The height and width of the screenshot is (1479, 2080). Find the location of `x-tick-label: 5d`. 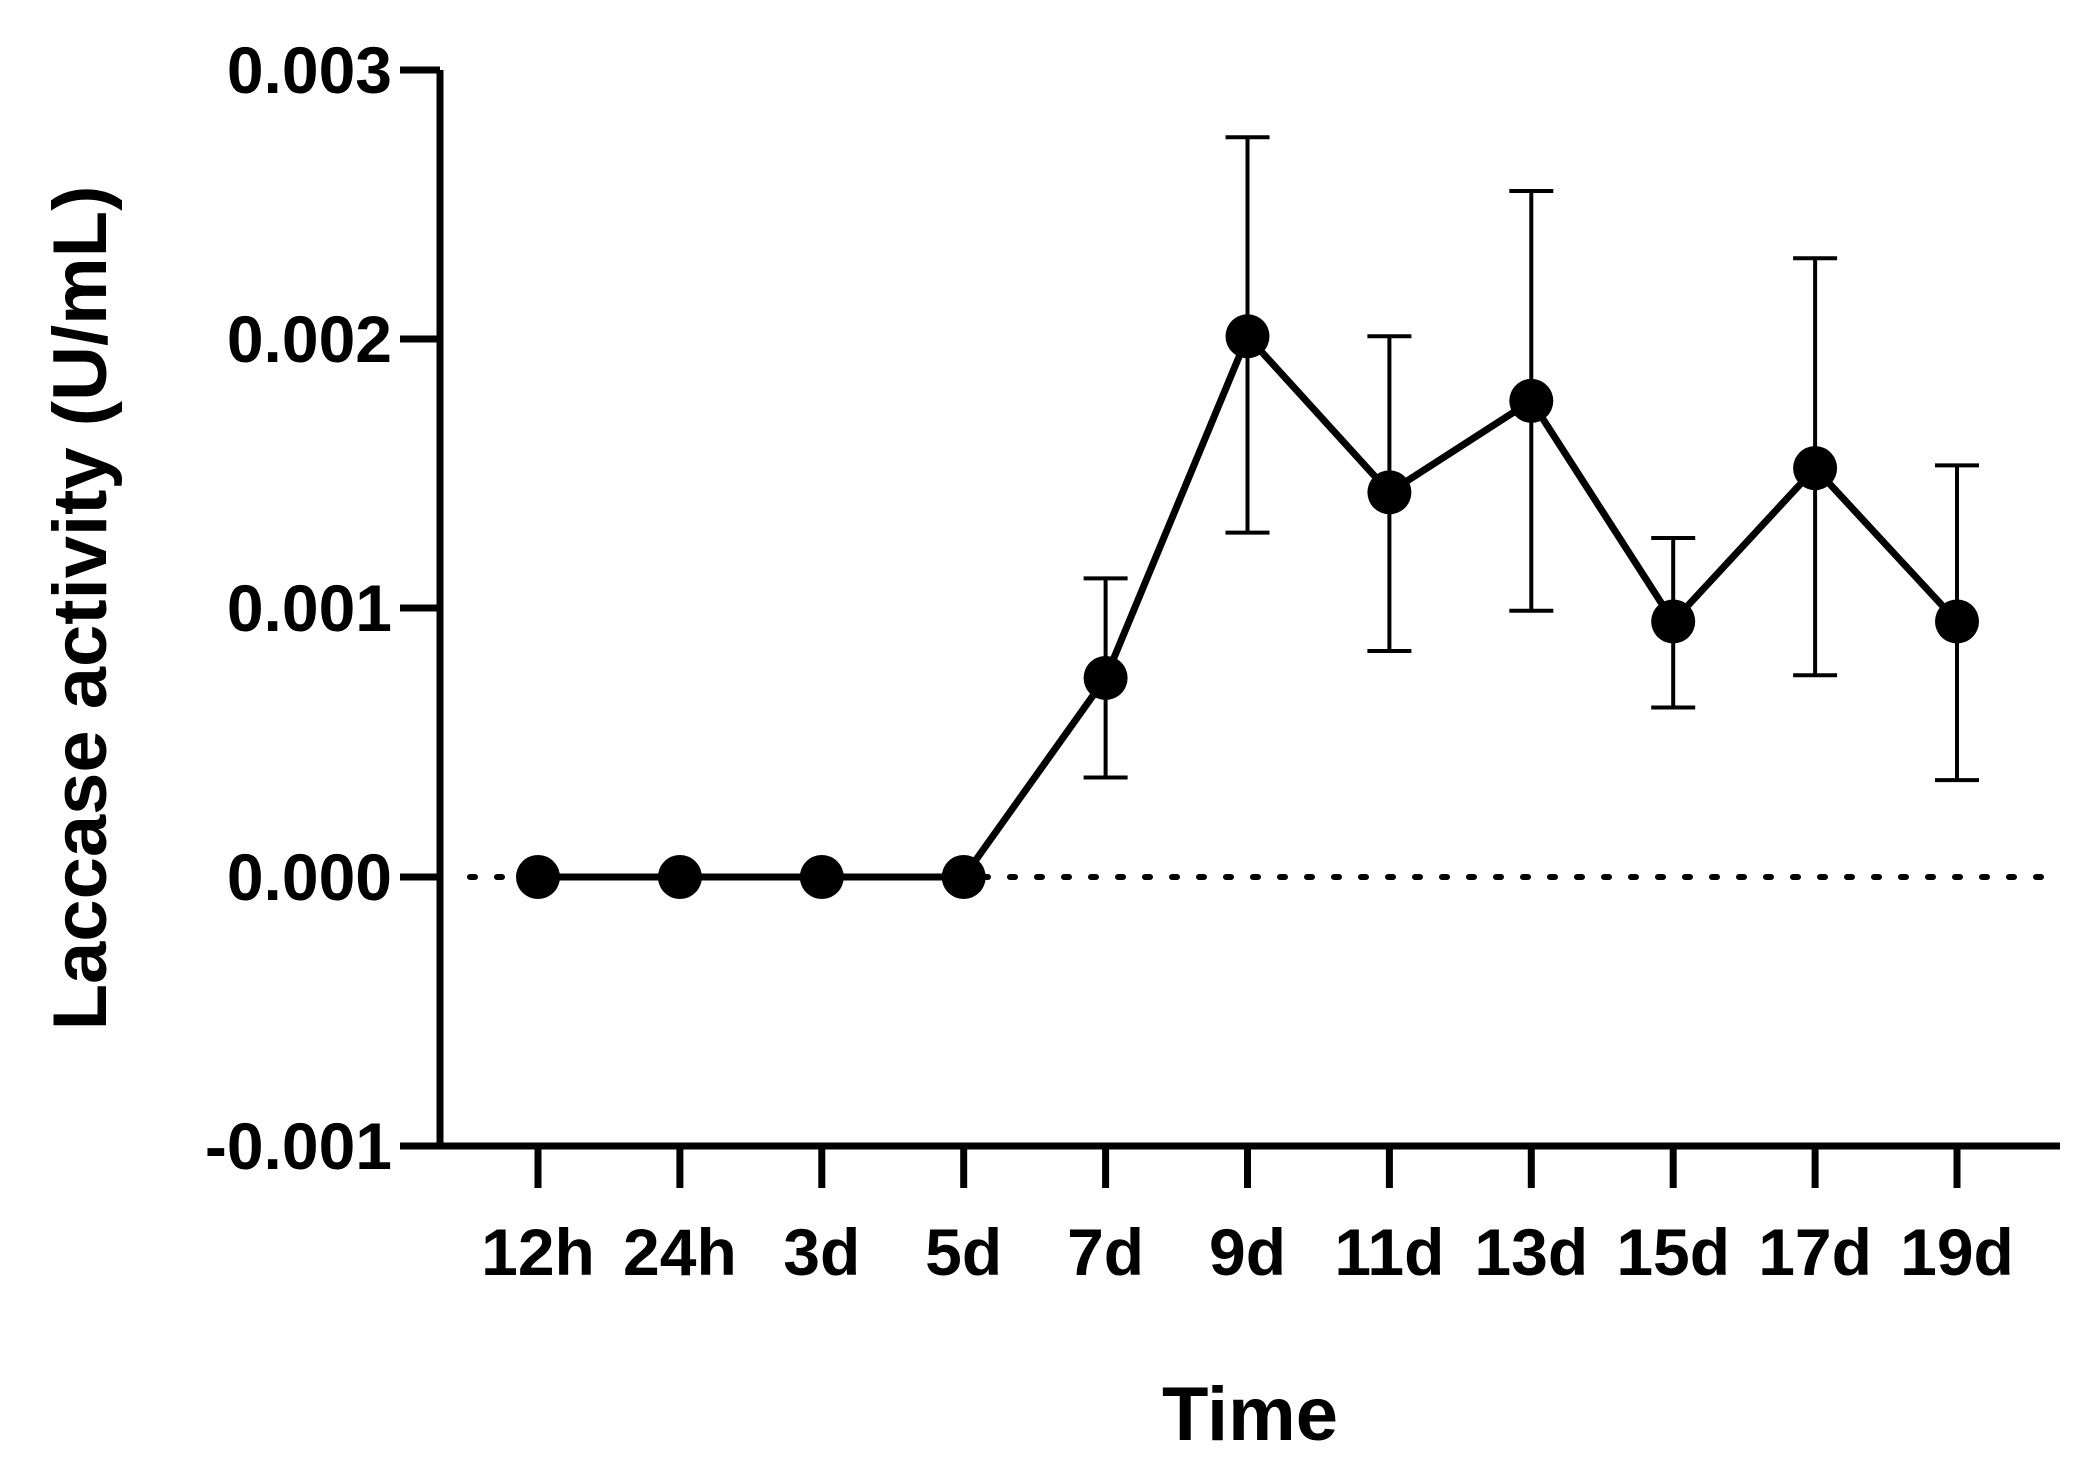

x-tick-label: 5d is located at coordinates (963, 1252).